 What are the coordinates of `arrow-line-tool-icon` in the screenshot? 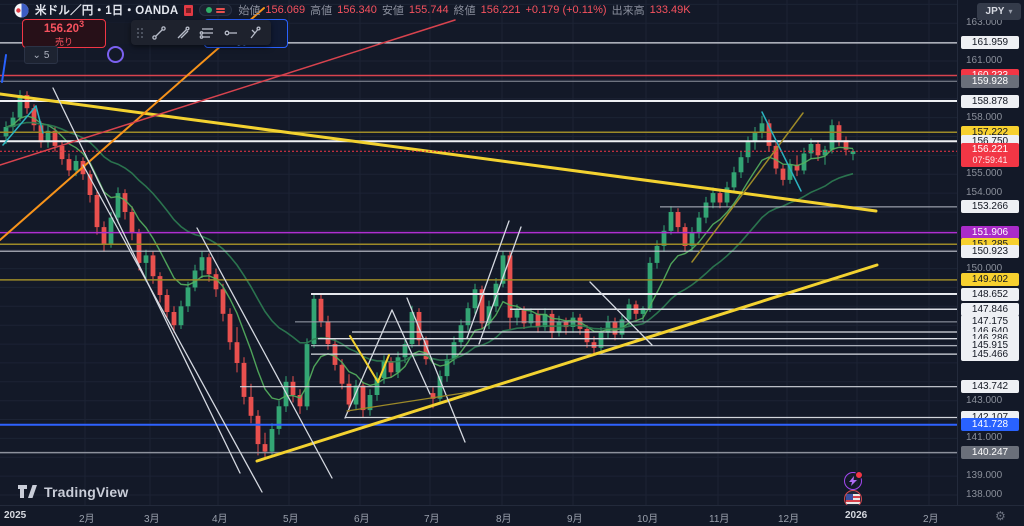 It's located at (183, 33).